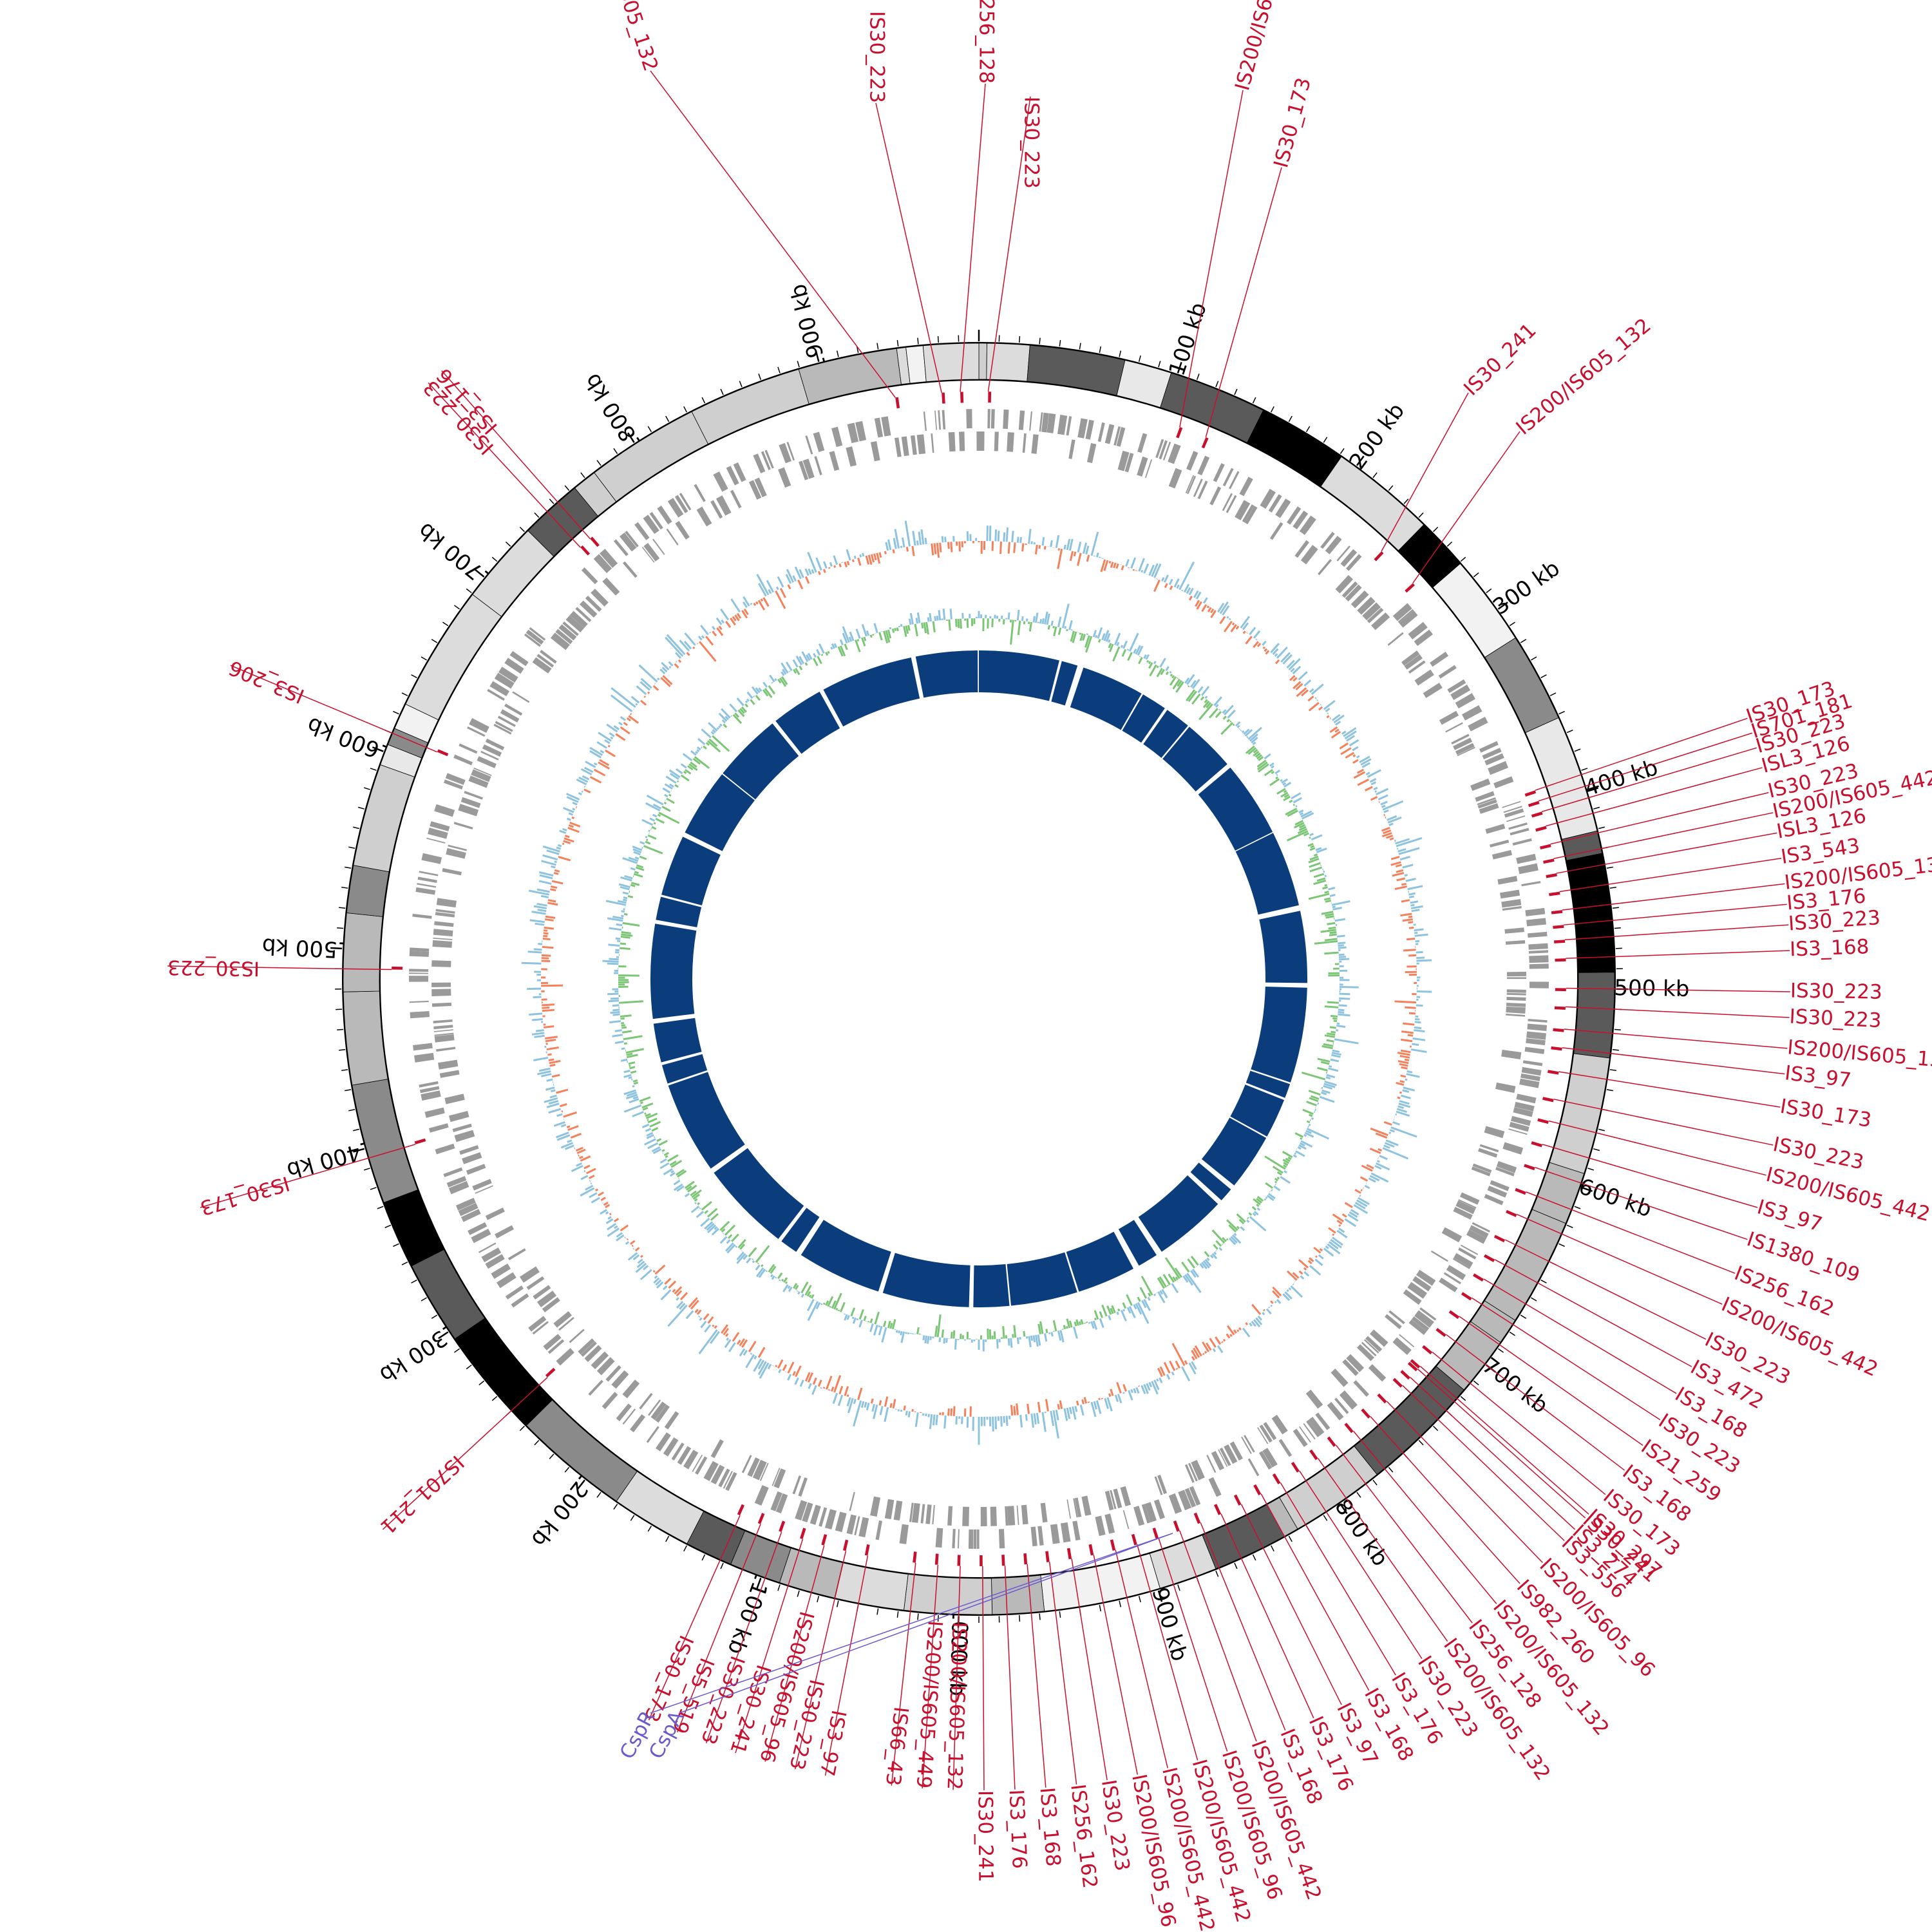  I want to click on is-element-label: IS30_223, so click(214, 968).